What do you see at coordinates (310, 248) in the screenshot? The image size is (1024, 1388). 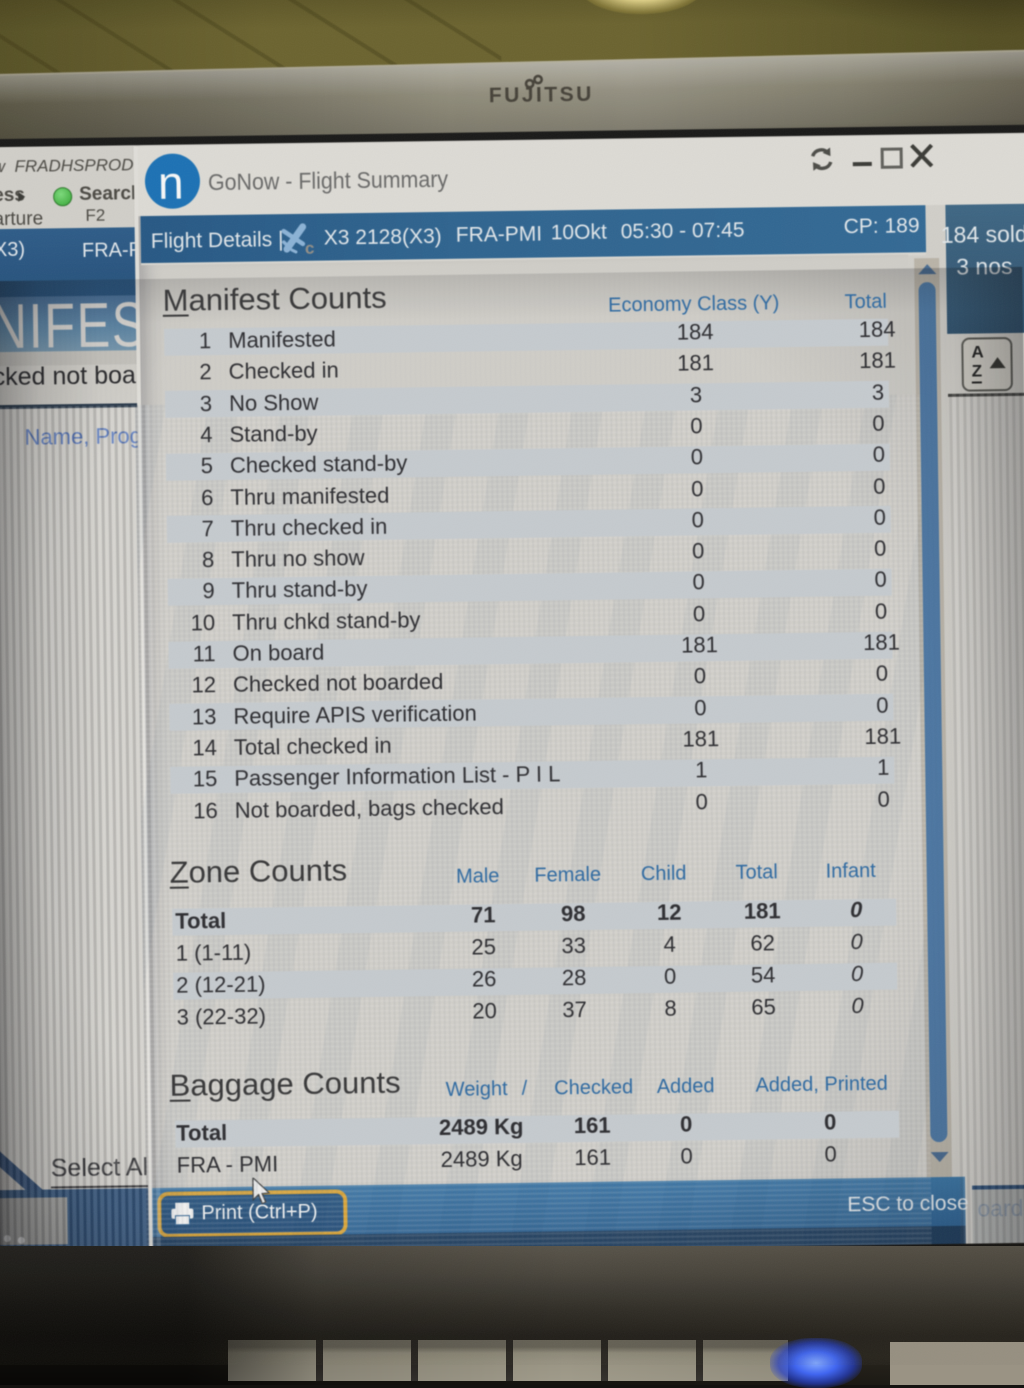 I see `svg-text: c` at bounding box center [310, 248].